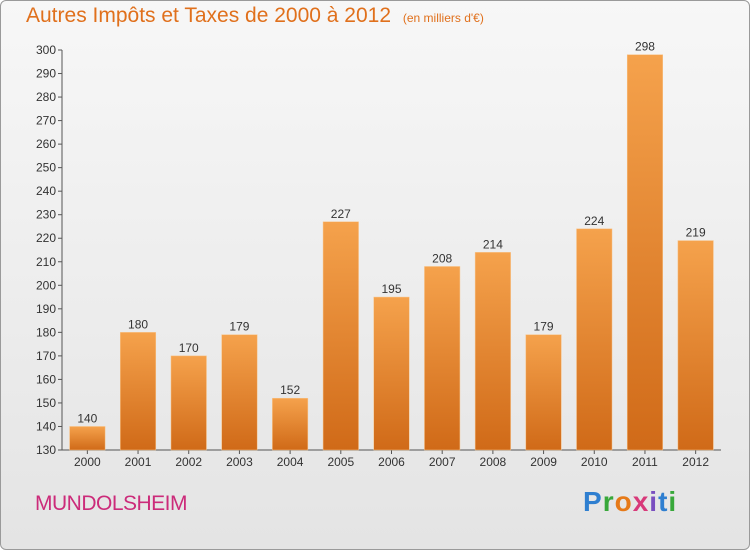 The height and width of the screenshot is (550, 750). What do you see at coordinates (87, 462) in the screenshot?
I see `x-tick-label: 2000` at bounding box center [87, 462].